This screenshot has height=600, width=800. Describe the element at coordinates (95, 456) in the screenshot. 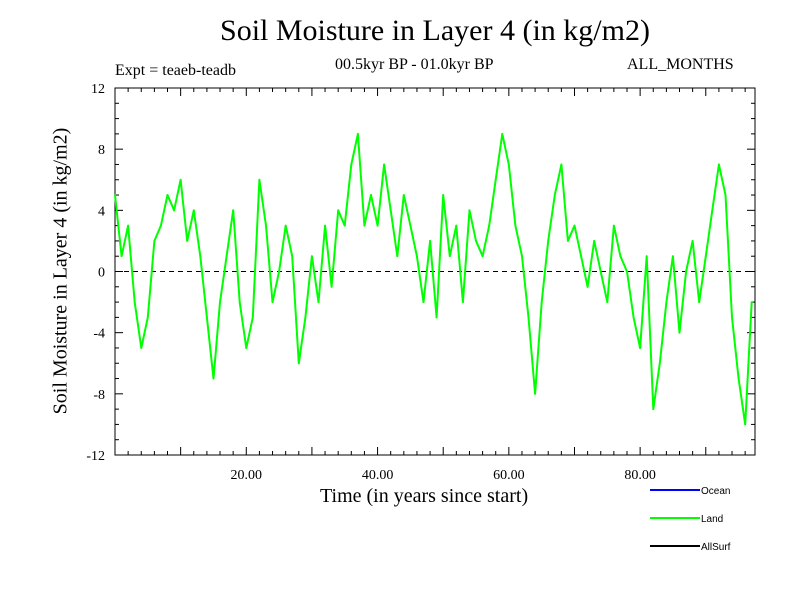

I see `y-tick-label: -12` at that location.